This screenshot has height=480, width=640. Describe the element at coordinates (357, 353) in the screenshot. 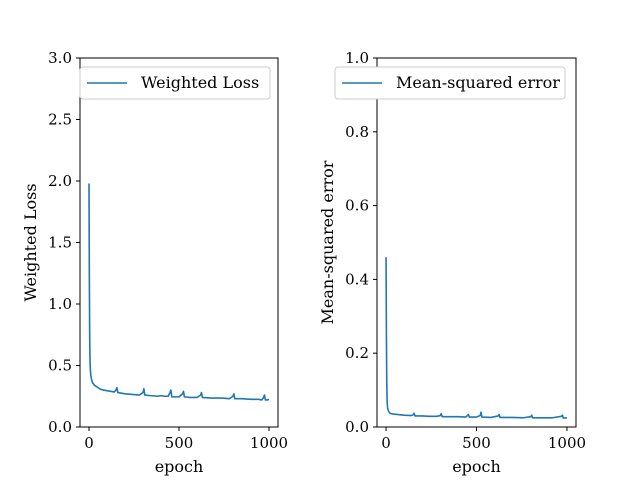

I see `y-tick-label: 0.2` at that location.